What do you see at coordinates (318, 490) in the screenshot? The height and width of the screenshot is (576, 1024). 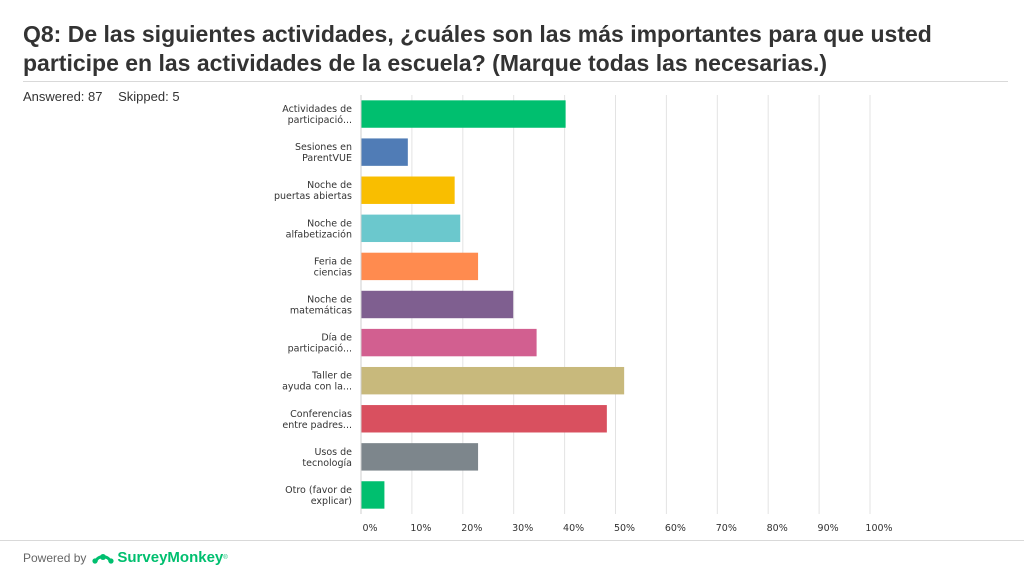 I see `category-label: Otro (favor de` at bounding box center [318, 490].